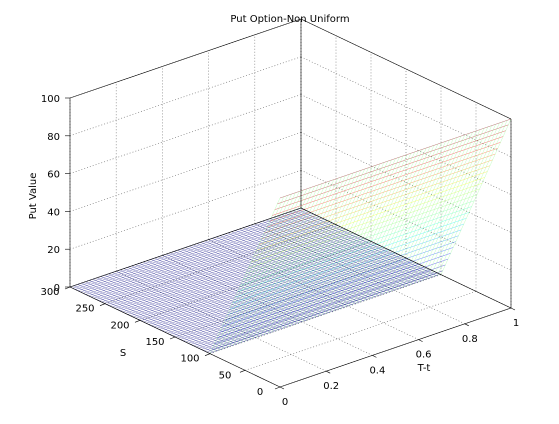  What do you see at coordinates (331, 386) in the screenshot?
I see `x-tick-label: 0.2` at bounding box center [331, 386].